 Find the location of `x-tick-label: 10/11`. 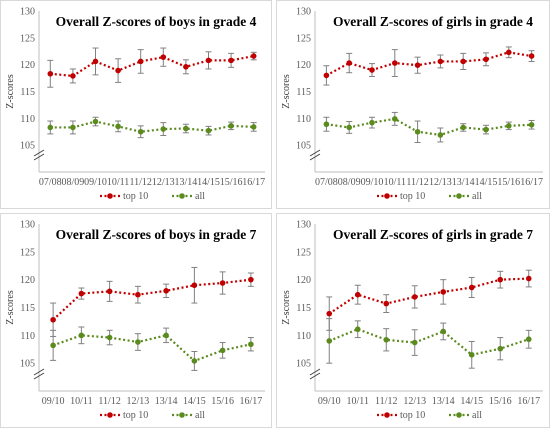

x-tick-label: 10/11 is located at coordinates (358, 401).